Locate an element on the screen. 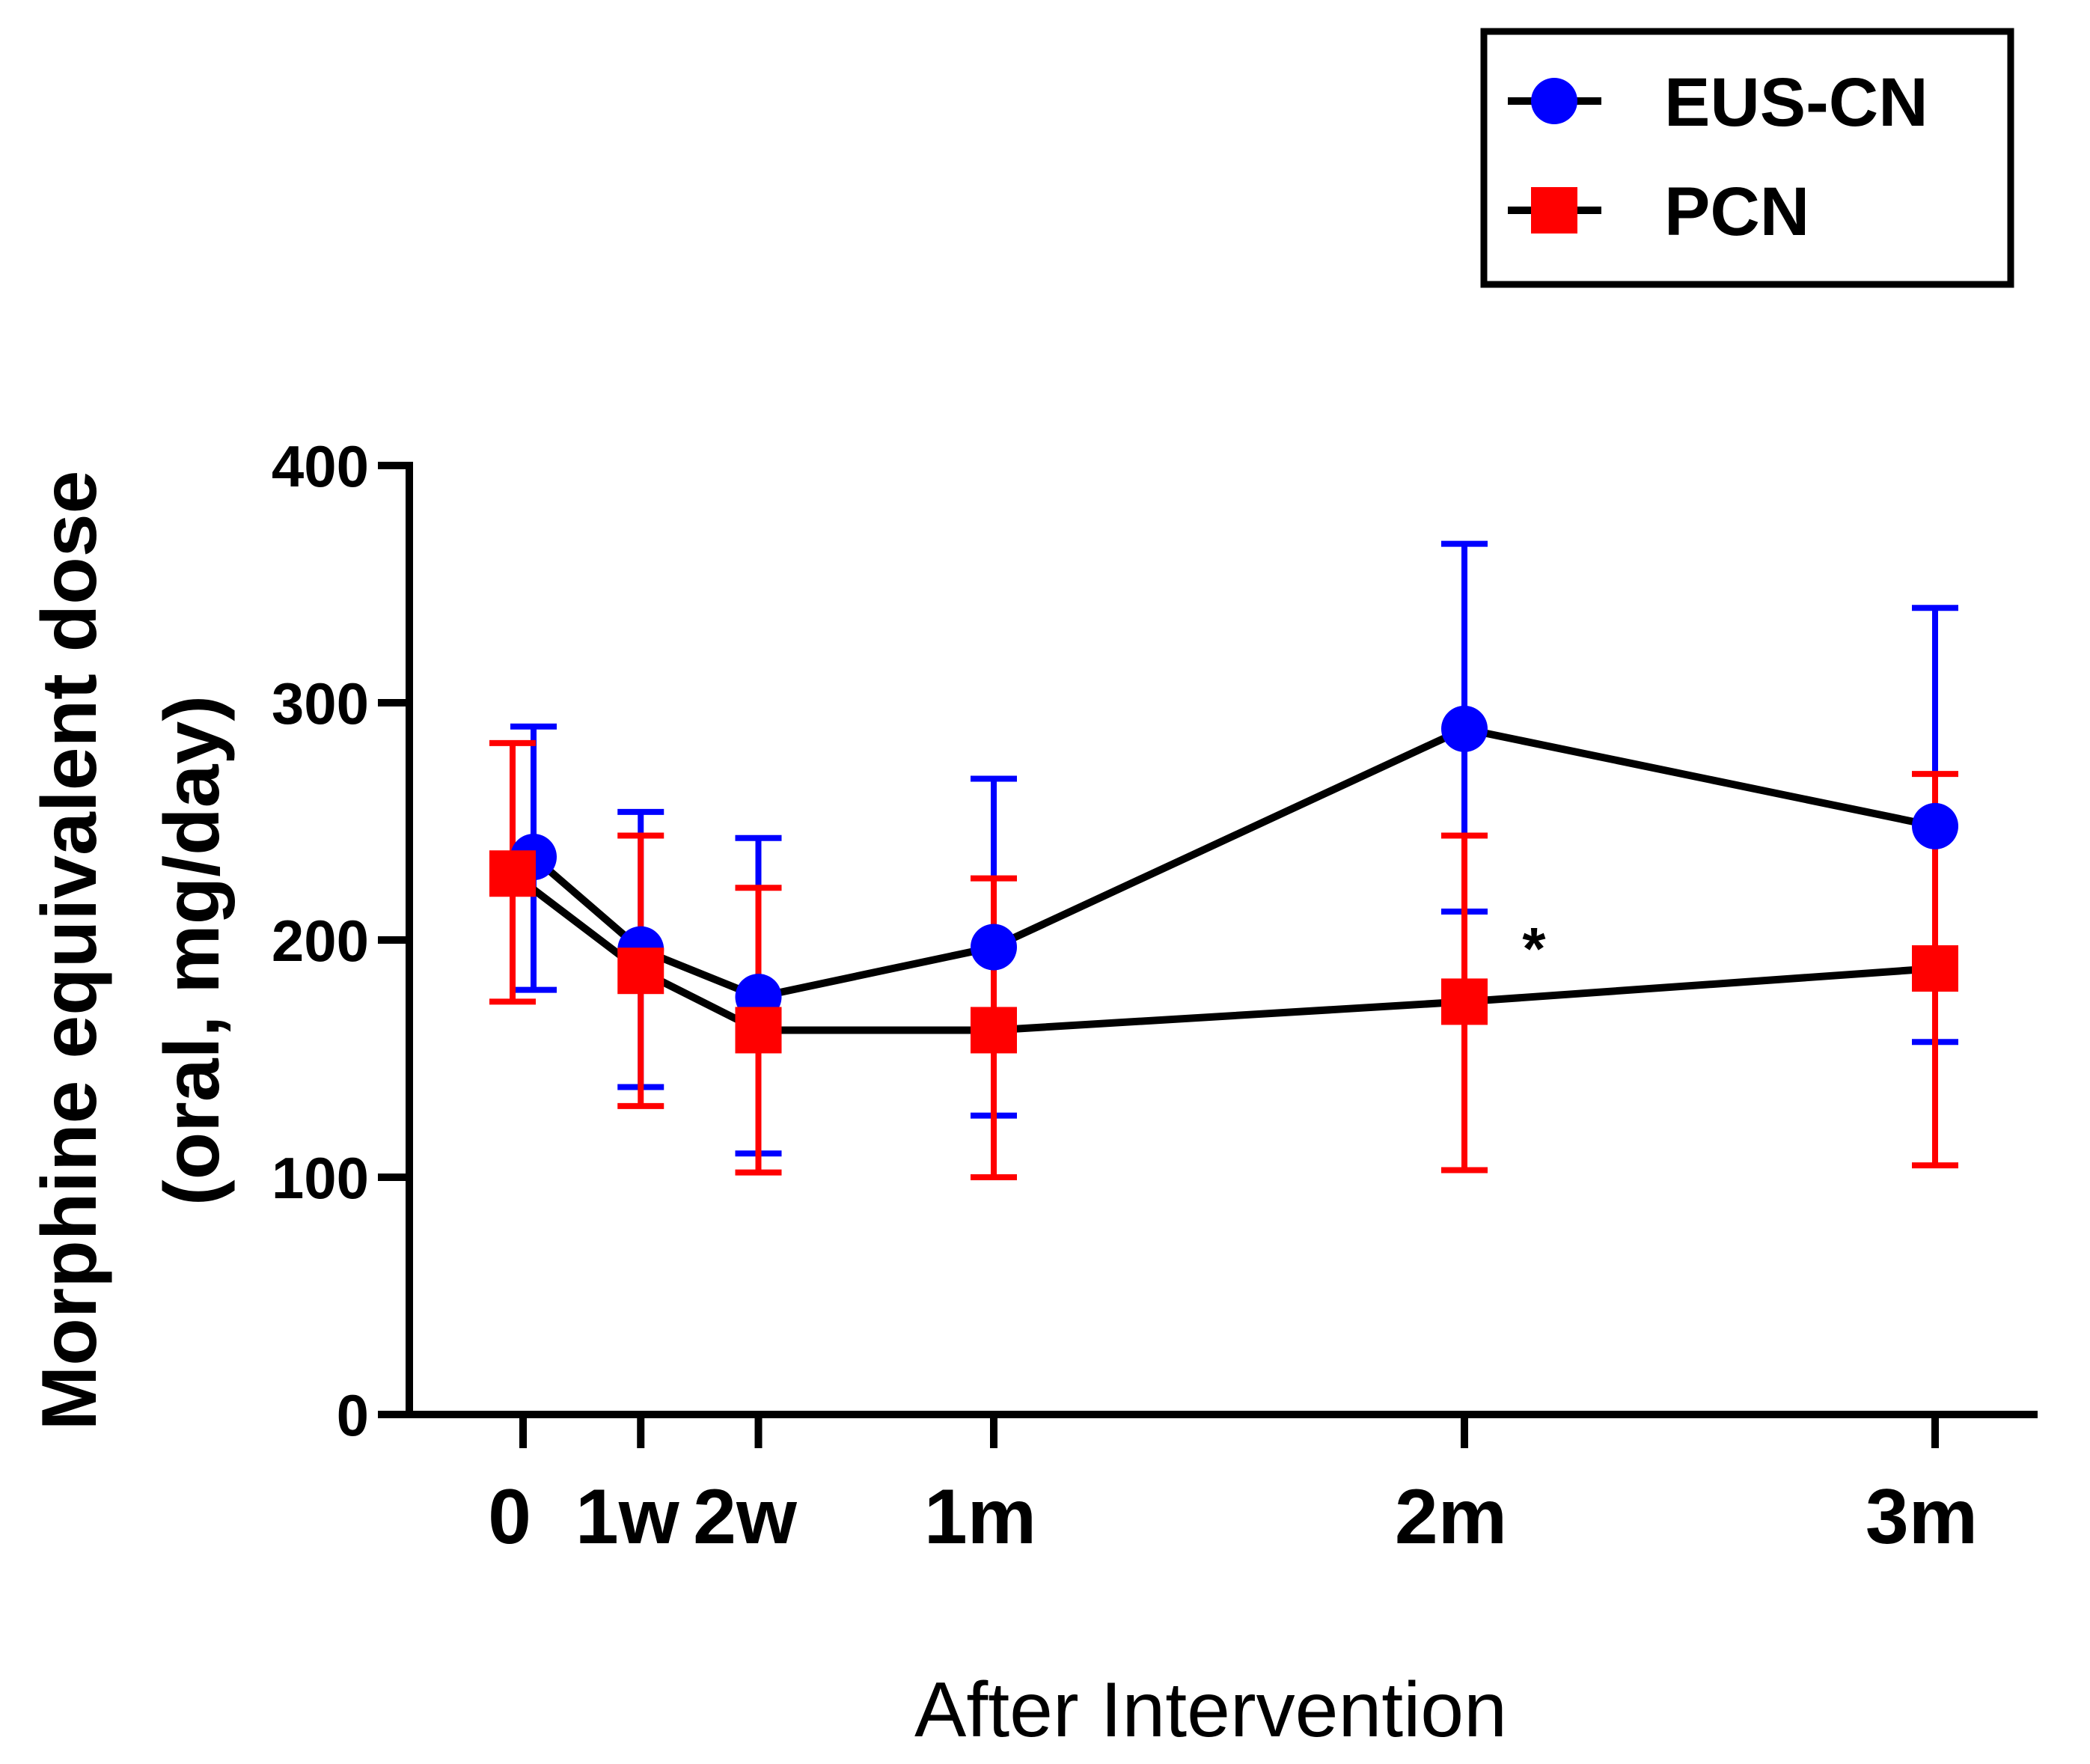 This screenshot has width=2090, height=1764. pcn-point-2m is located at coordinates (1465, 1001).